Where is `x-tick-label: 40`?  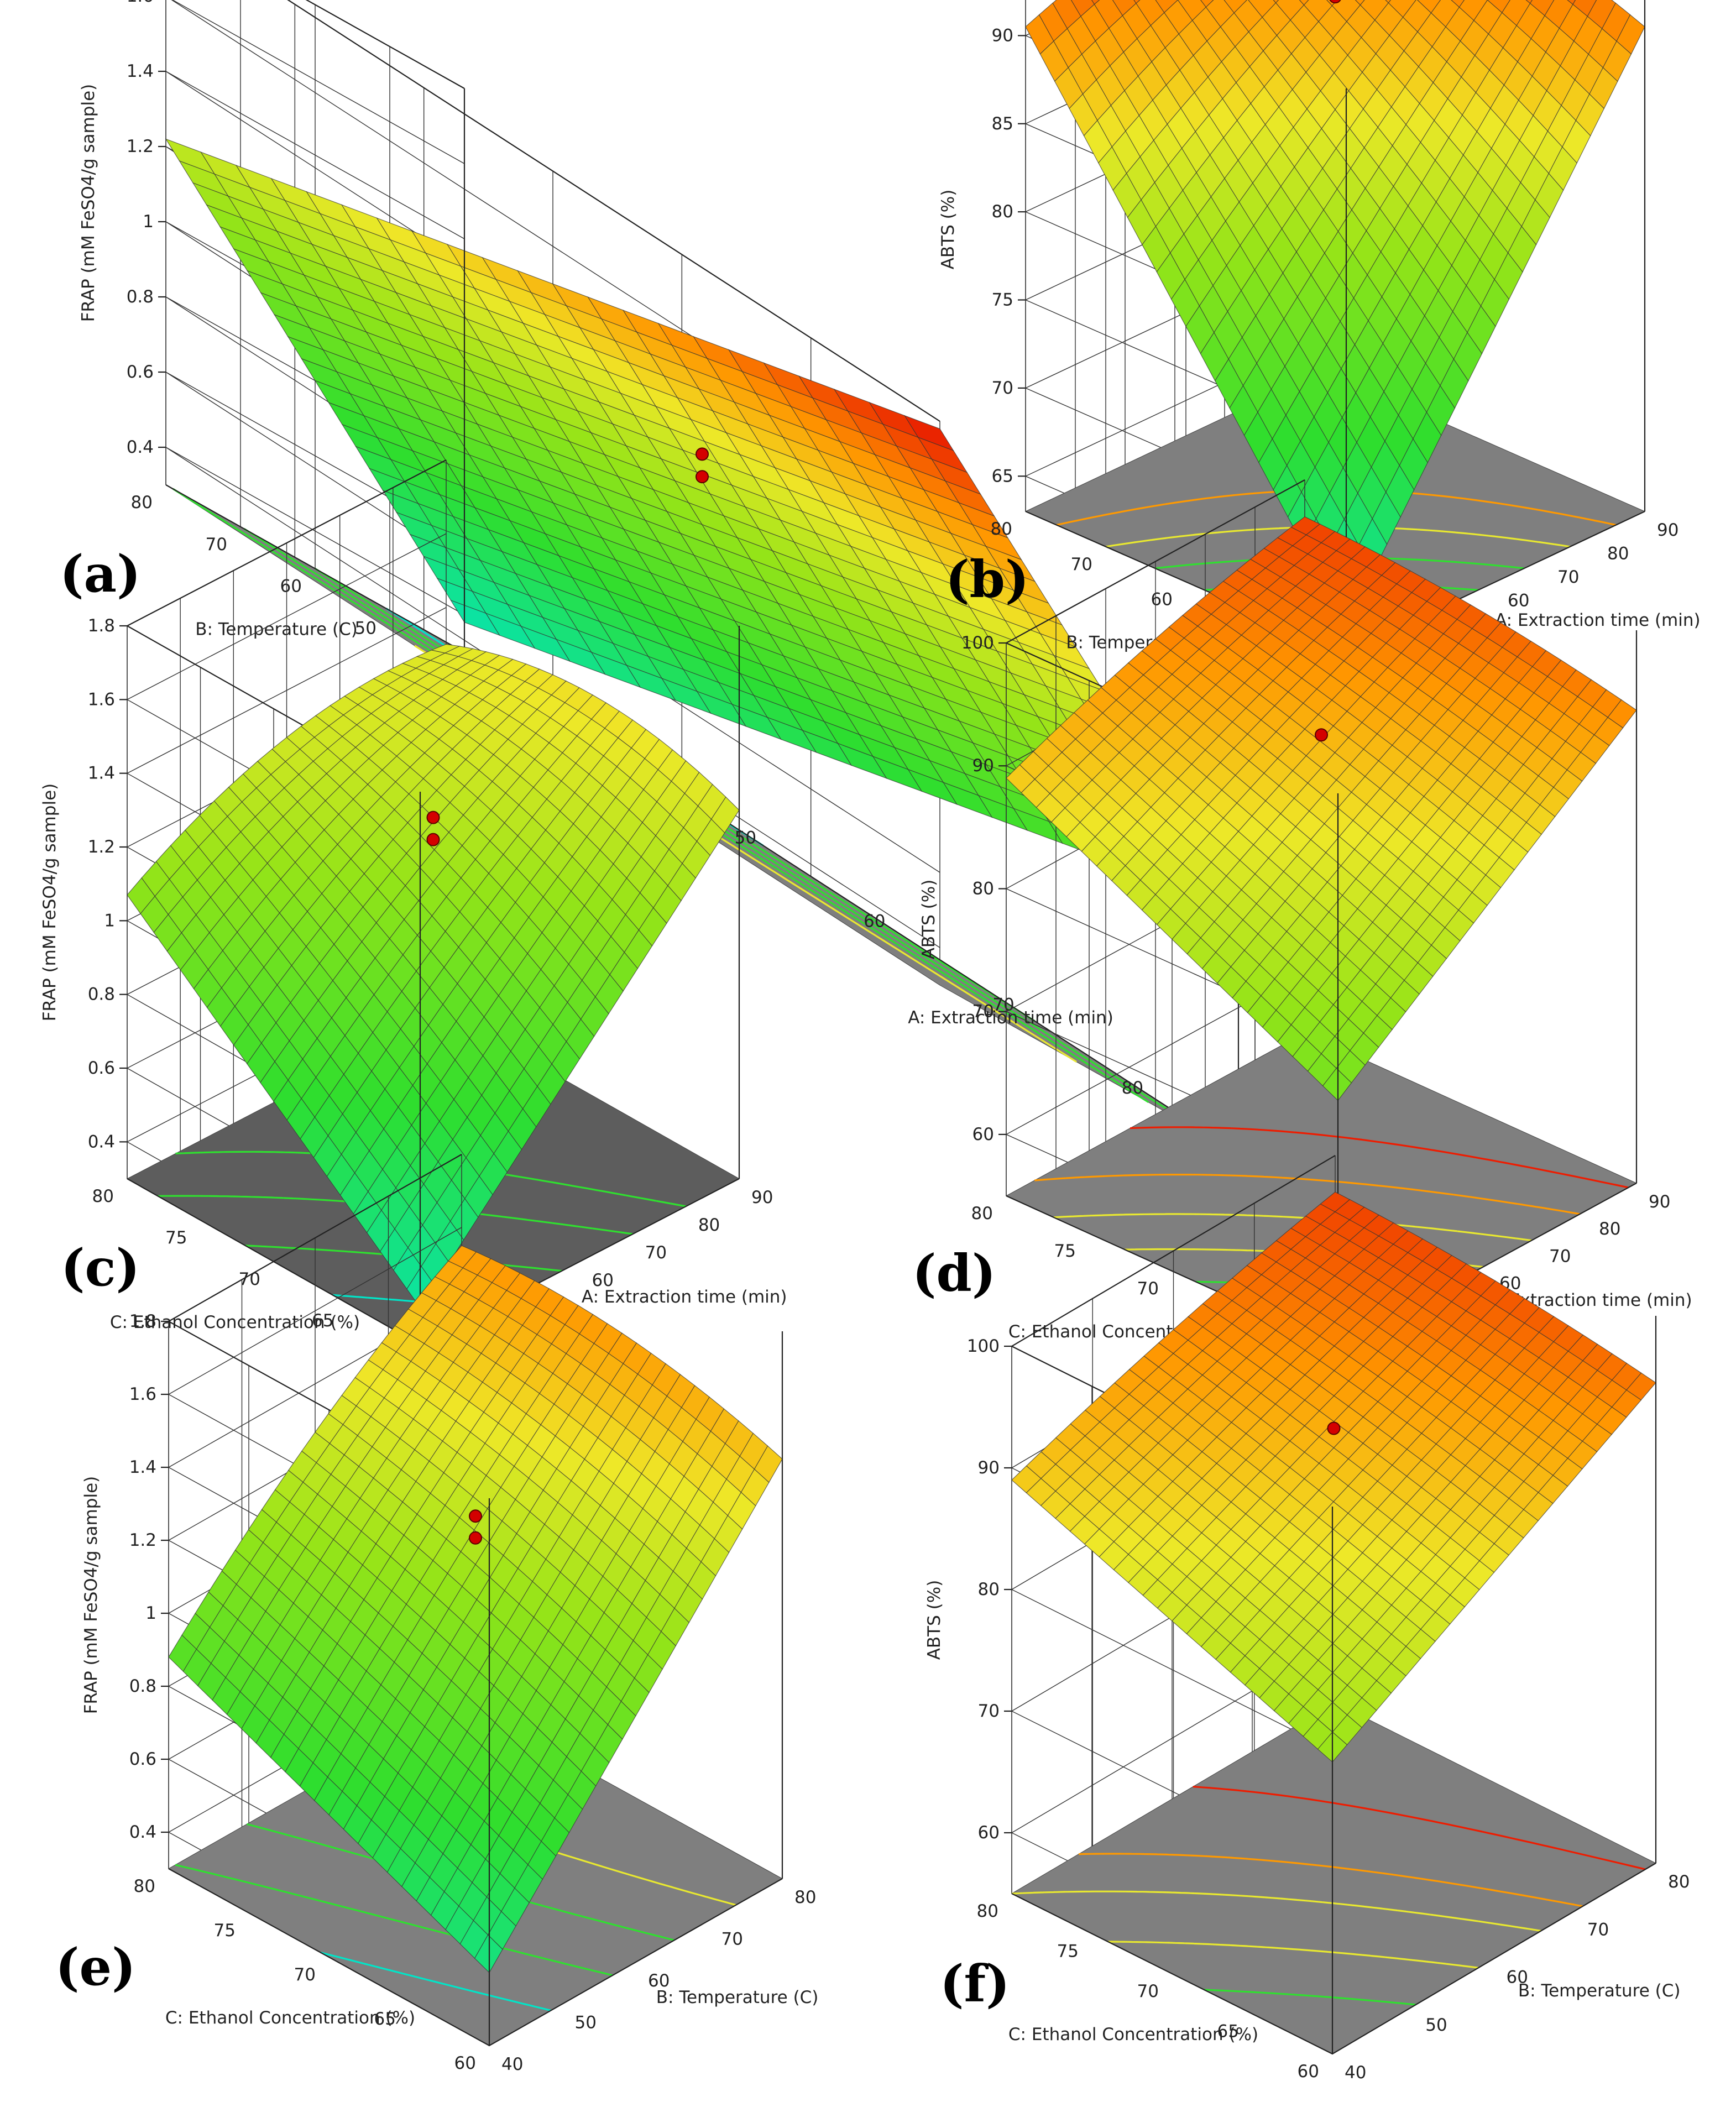
x-tick-label: 40 is located at coordinates (1355, 2073).